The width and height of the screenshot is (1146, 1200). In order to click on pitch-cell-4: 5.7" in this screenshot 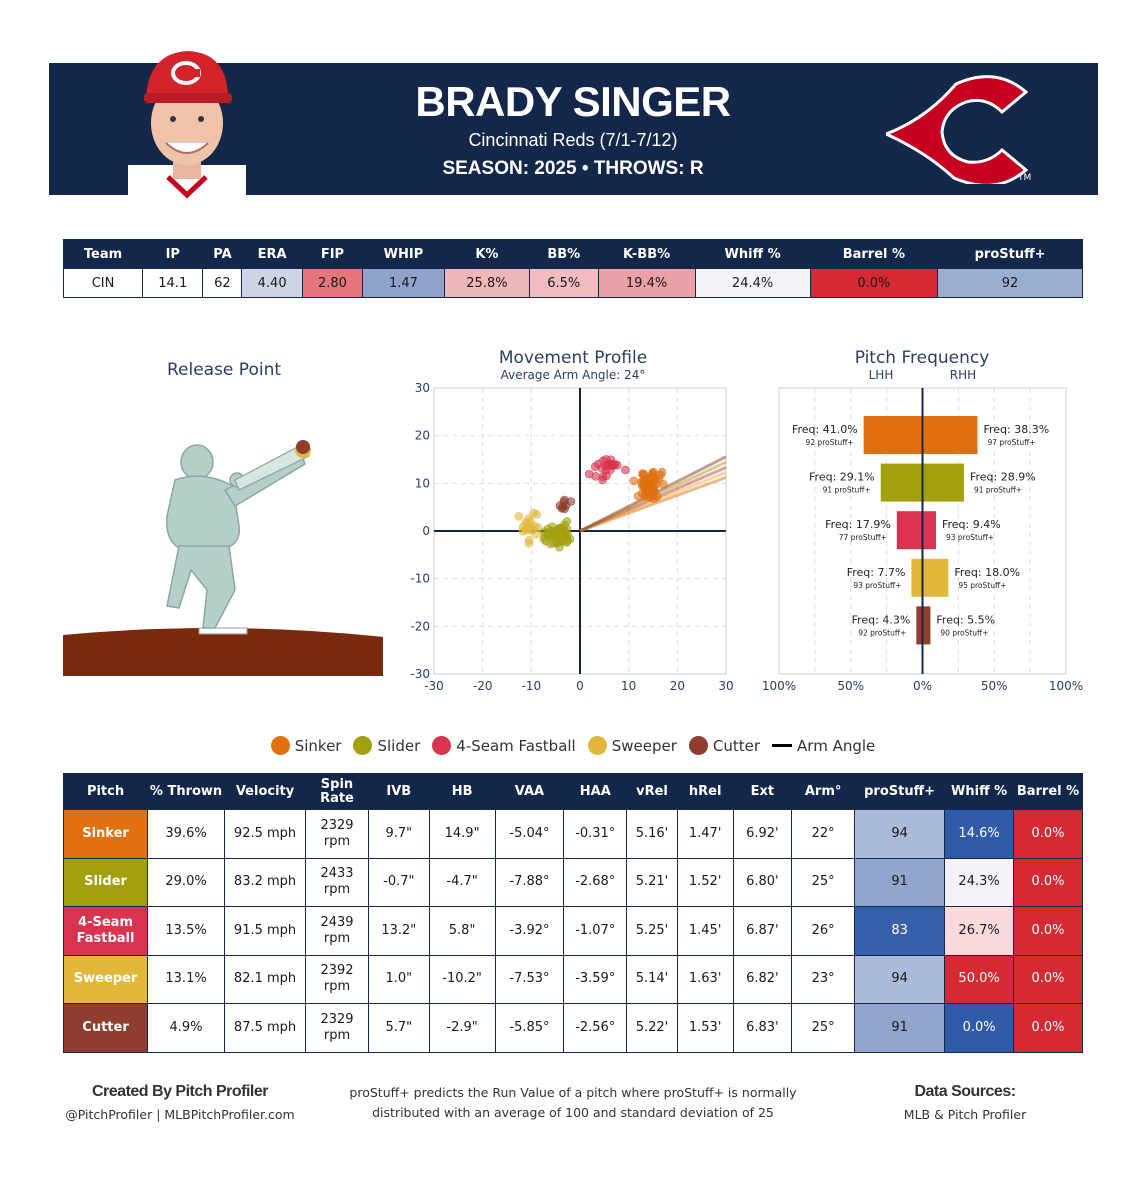, I will do `click(398, 1028)`.